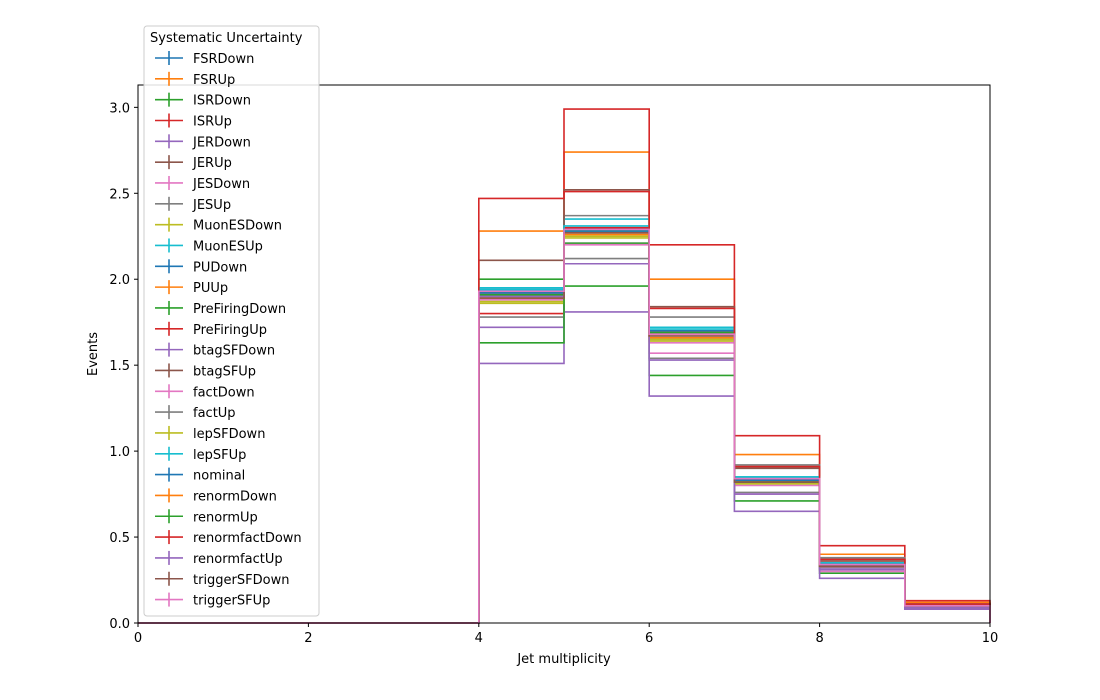 Image resolution: width=1100 pixels, height=700 pixels. I want to click on legend-item: factUp, so click(195, 413).